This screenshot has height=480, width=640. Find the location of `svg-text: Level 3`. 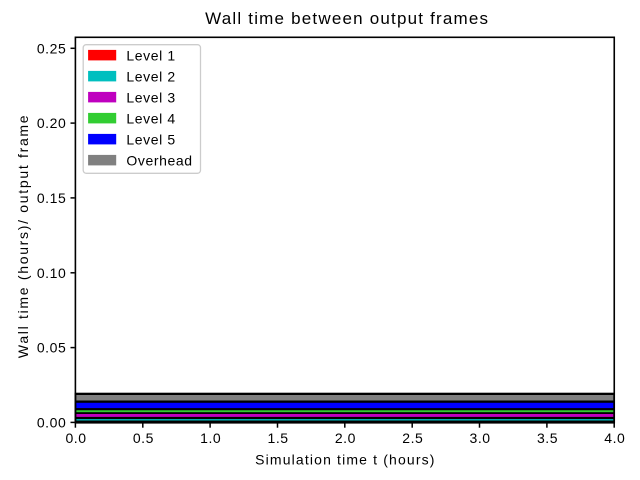

svg-text: Level 3 is located at coordinates (150, 97).